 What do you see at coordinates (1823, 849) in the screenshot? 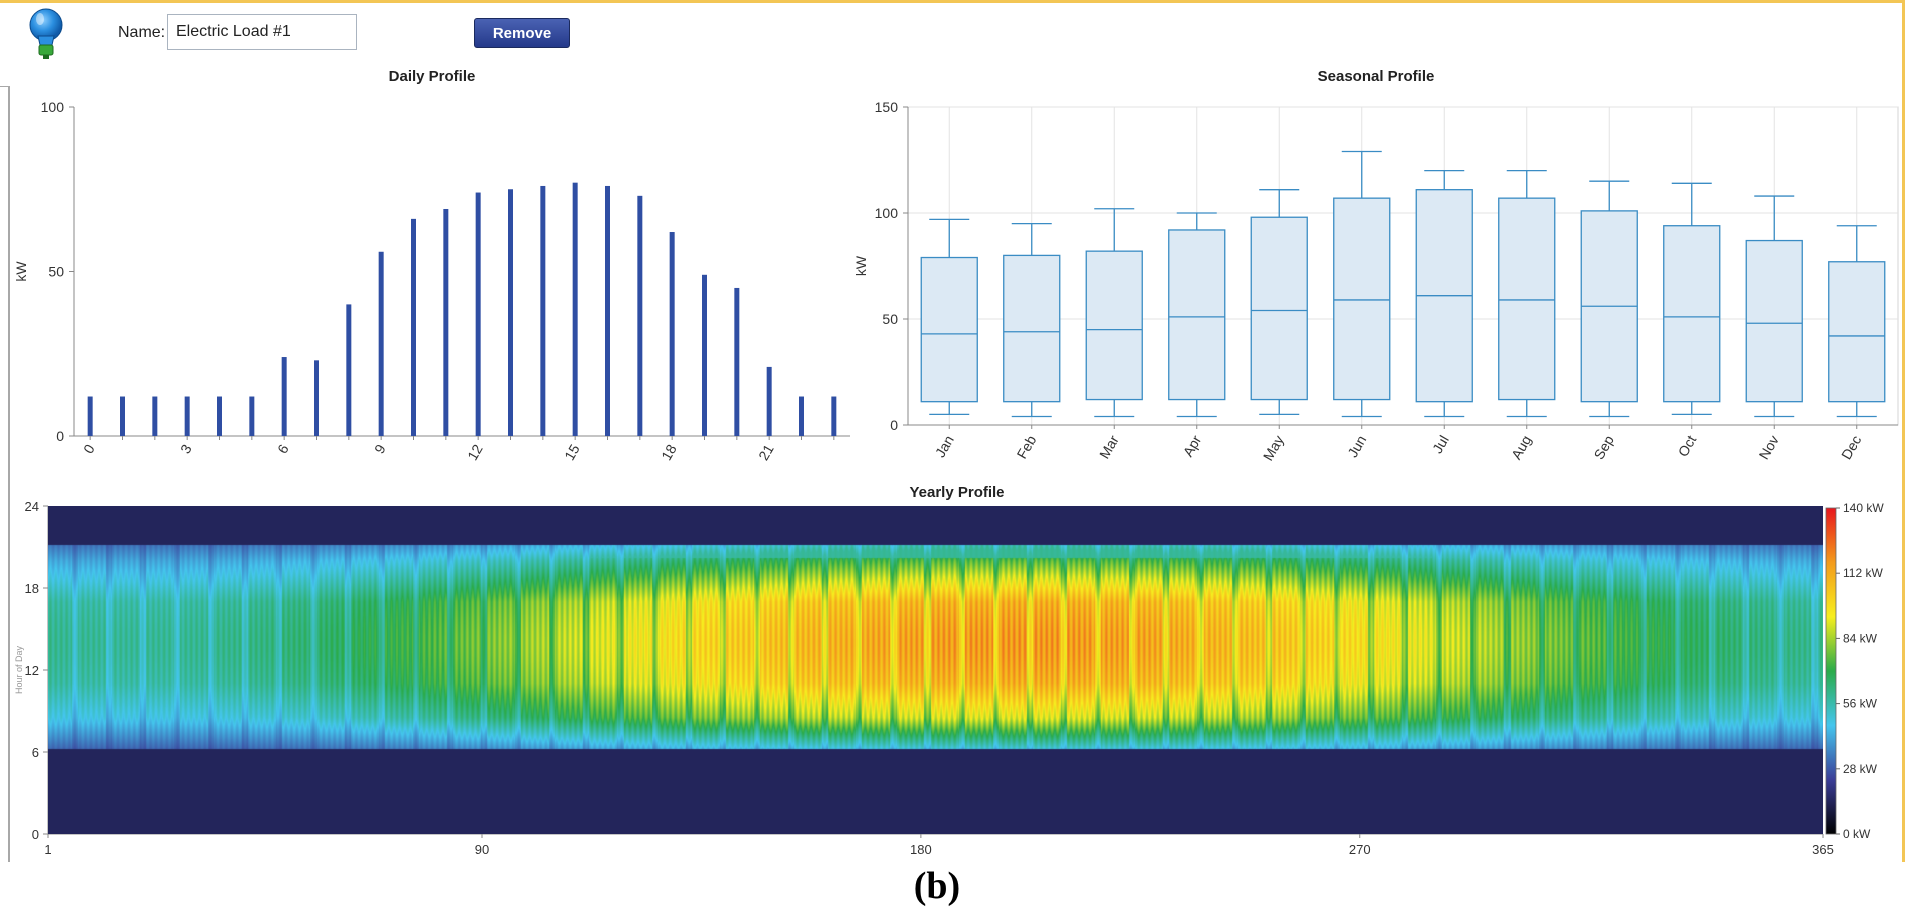
I see `yearly-x-tick-label: 365` at bounding box center [1823, 849].